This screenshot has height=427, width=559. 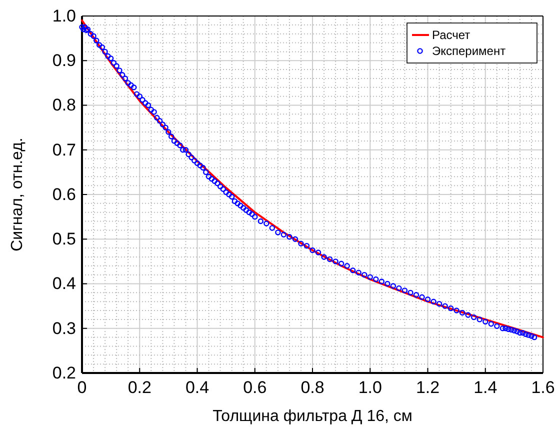 What do you see at coordinates (64, 105) in the screenshot?
I see `y-tick-label: 0.8` at bounding box center [64, 105].